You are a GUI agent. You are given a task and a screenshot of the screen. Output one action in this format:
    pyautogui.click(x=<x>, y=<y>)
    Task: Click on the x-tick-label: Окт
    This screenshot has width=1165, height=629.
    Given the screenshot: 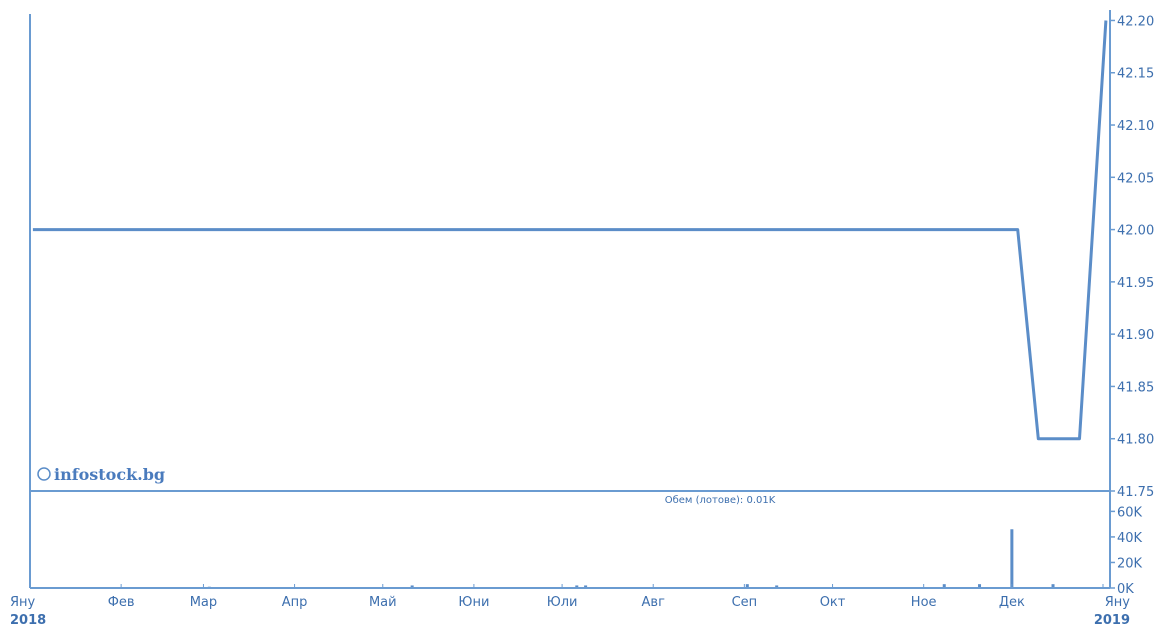 What is the action you would take?
    pyautogui.click(x=833, y=602)
    